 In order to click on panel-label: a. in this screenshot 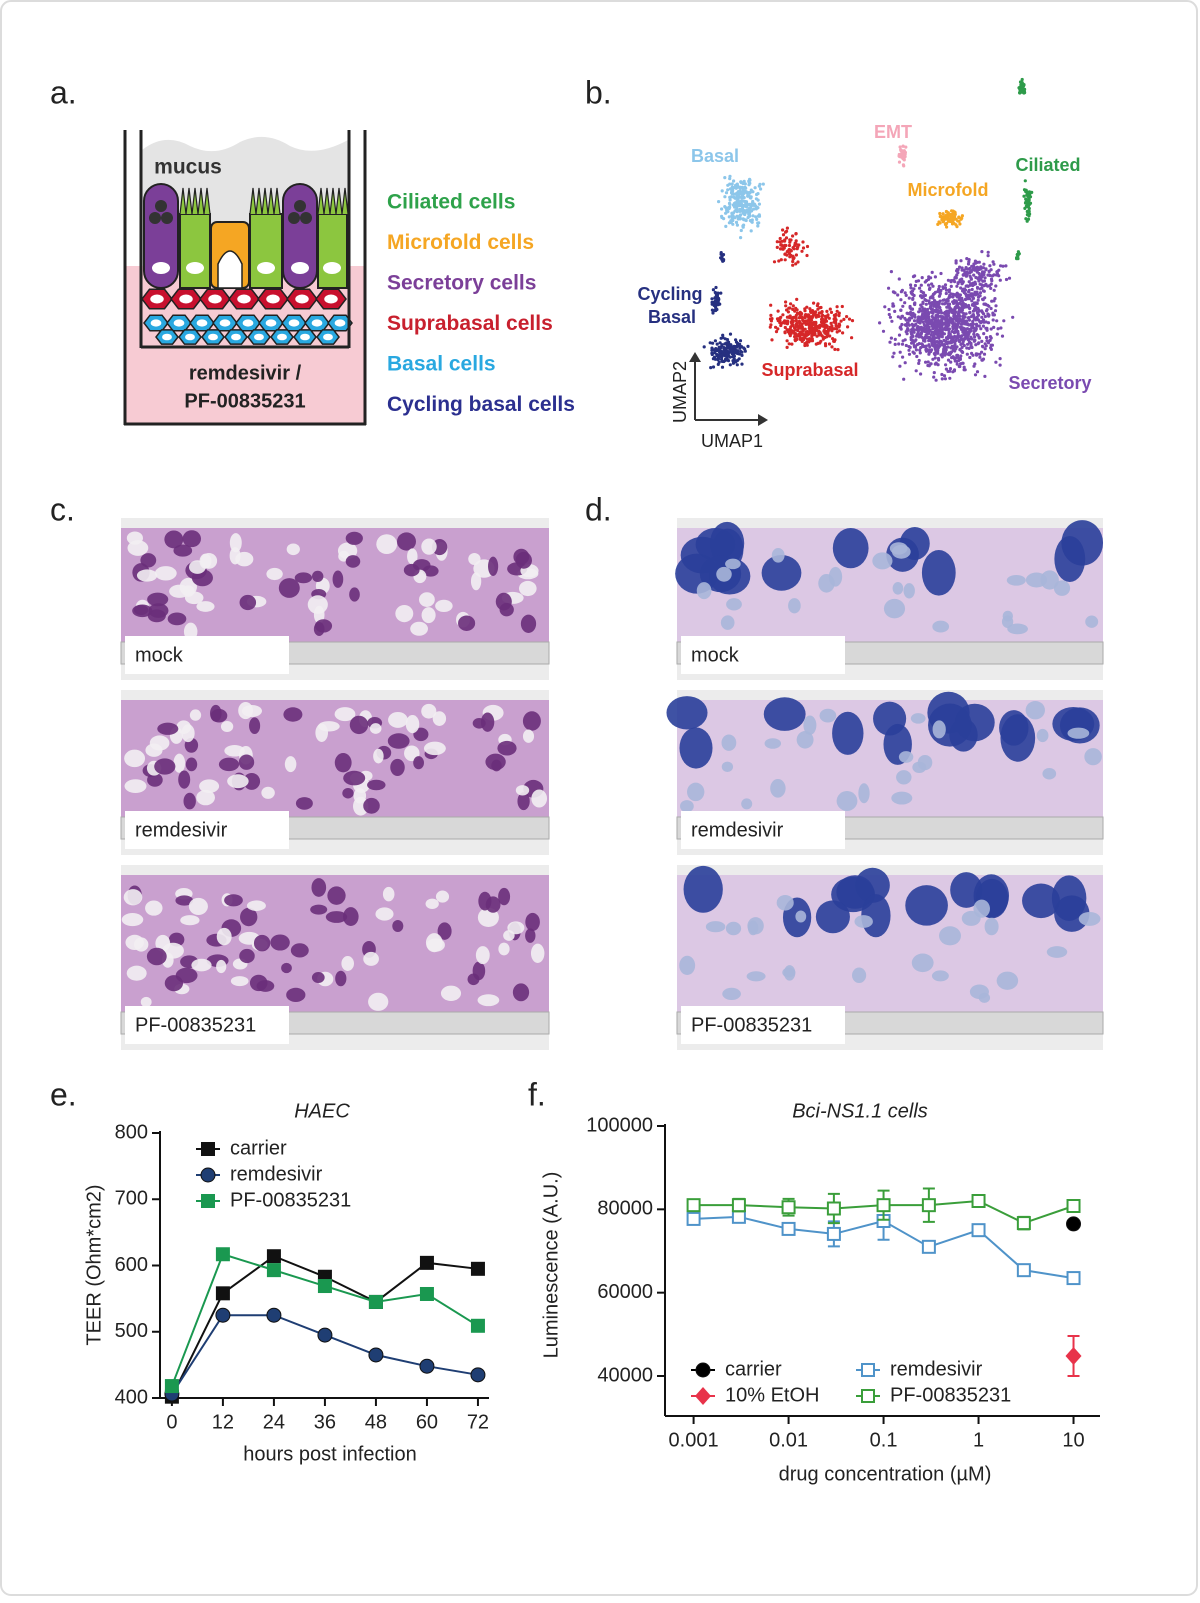, I will do `click(63, 92)`.